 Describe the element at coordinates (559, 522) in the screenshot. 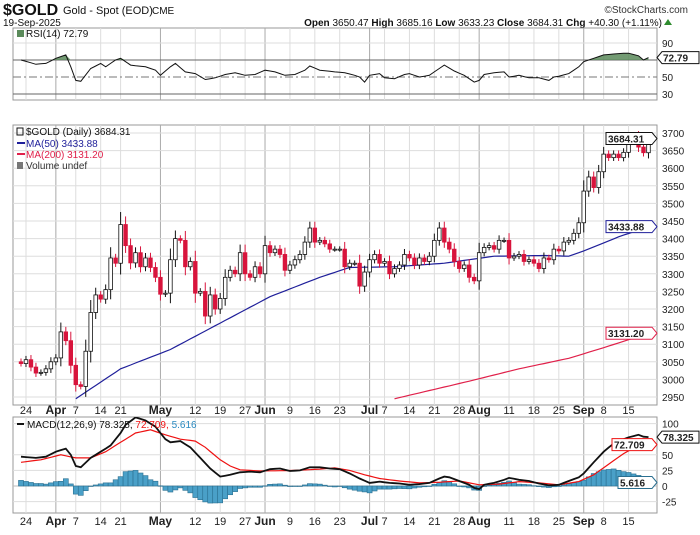

I see `x-tick-label: 25` at that location.